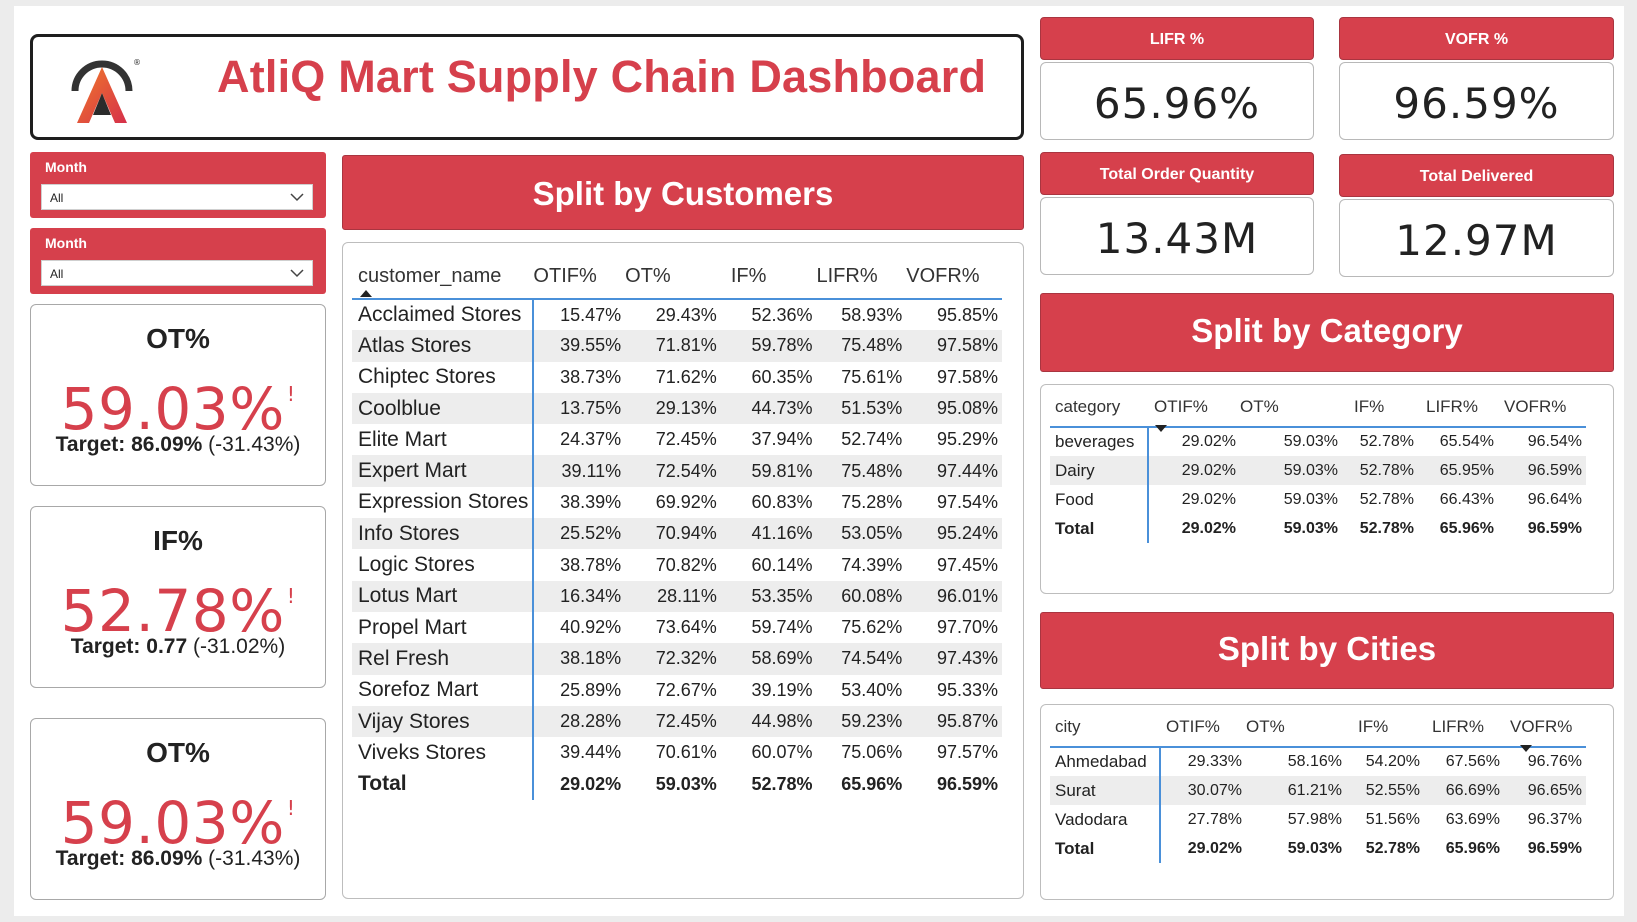 Image resolution: width=1637 pixels, height=922 pixels. I want to click on customer-row: Elite Mart 24.37% 72.45% 37.94% 52.74% 95.29%, so click(677, 440).